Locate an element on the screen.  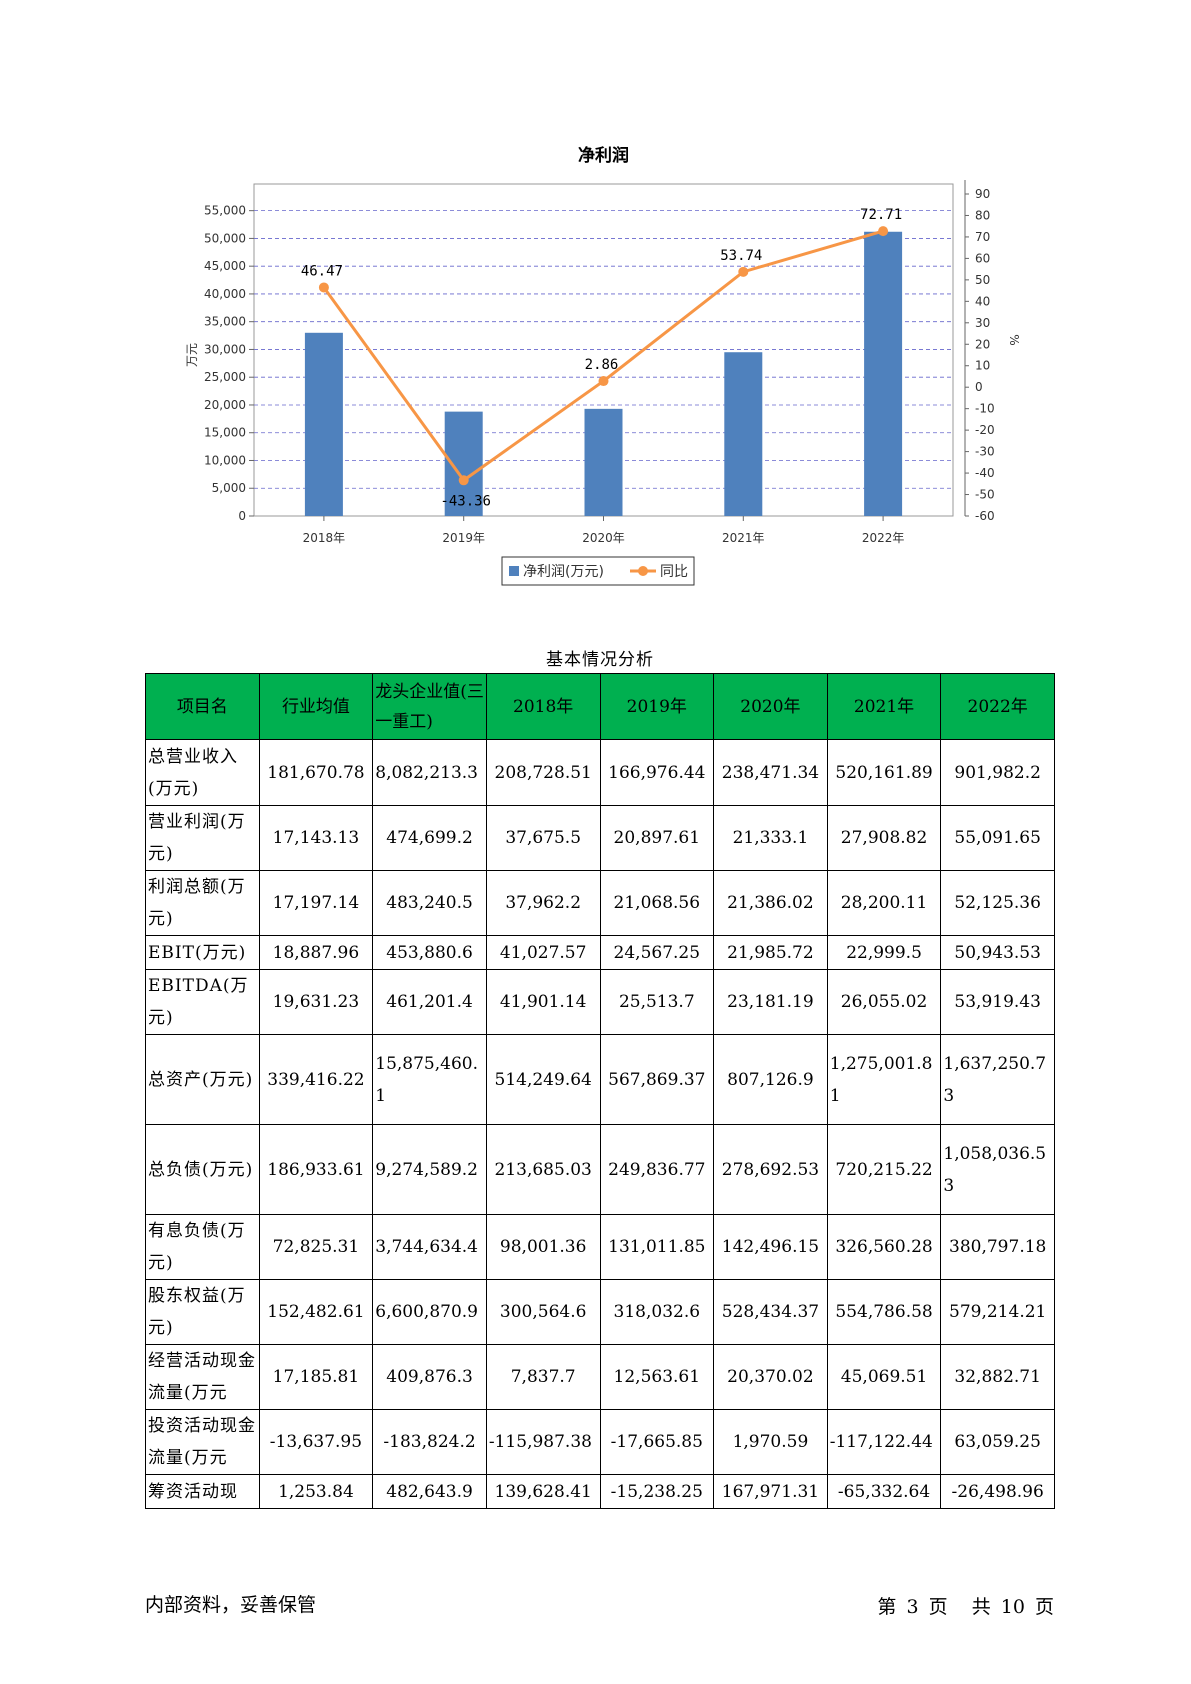
row-label-cell: EBITDA(万元) is located at coordinates (202, 1002).